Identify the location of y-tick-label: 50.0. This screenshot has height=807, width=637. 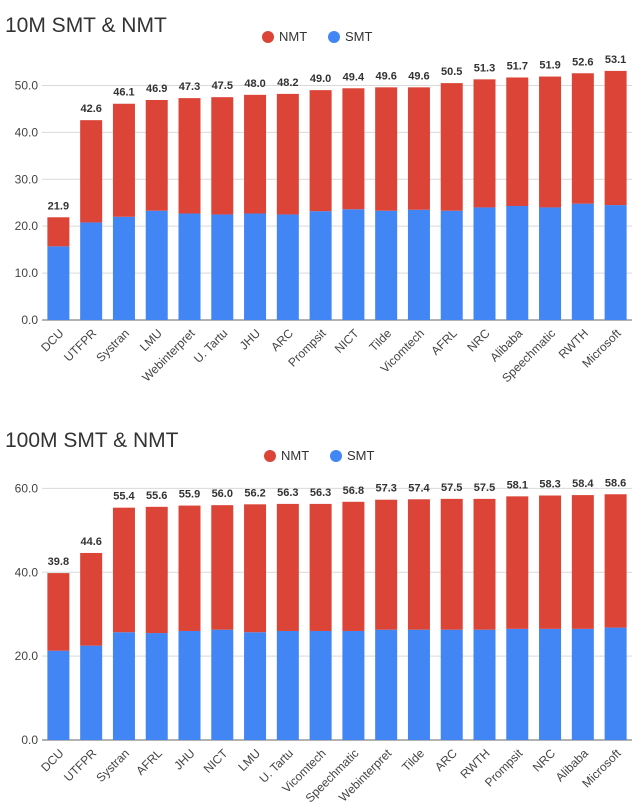
(27, 85).